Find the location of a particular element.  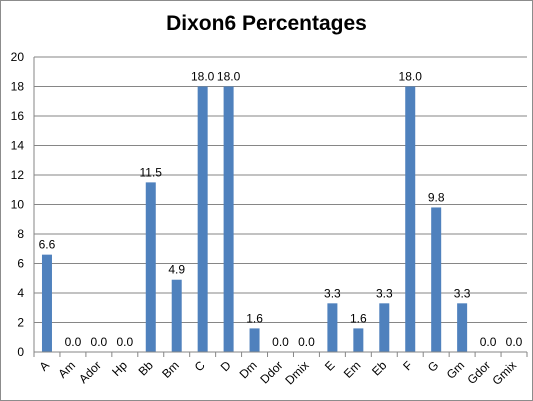

data-label: 11.5 is located at coordinates (151, 172).